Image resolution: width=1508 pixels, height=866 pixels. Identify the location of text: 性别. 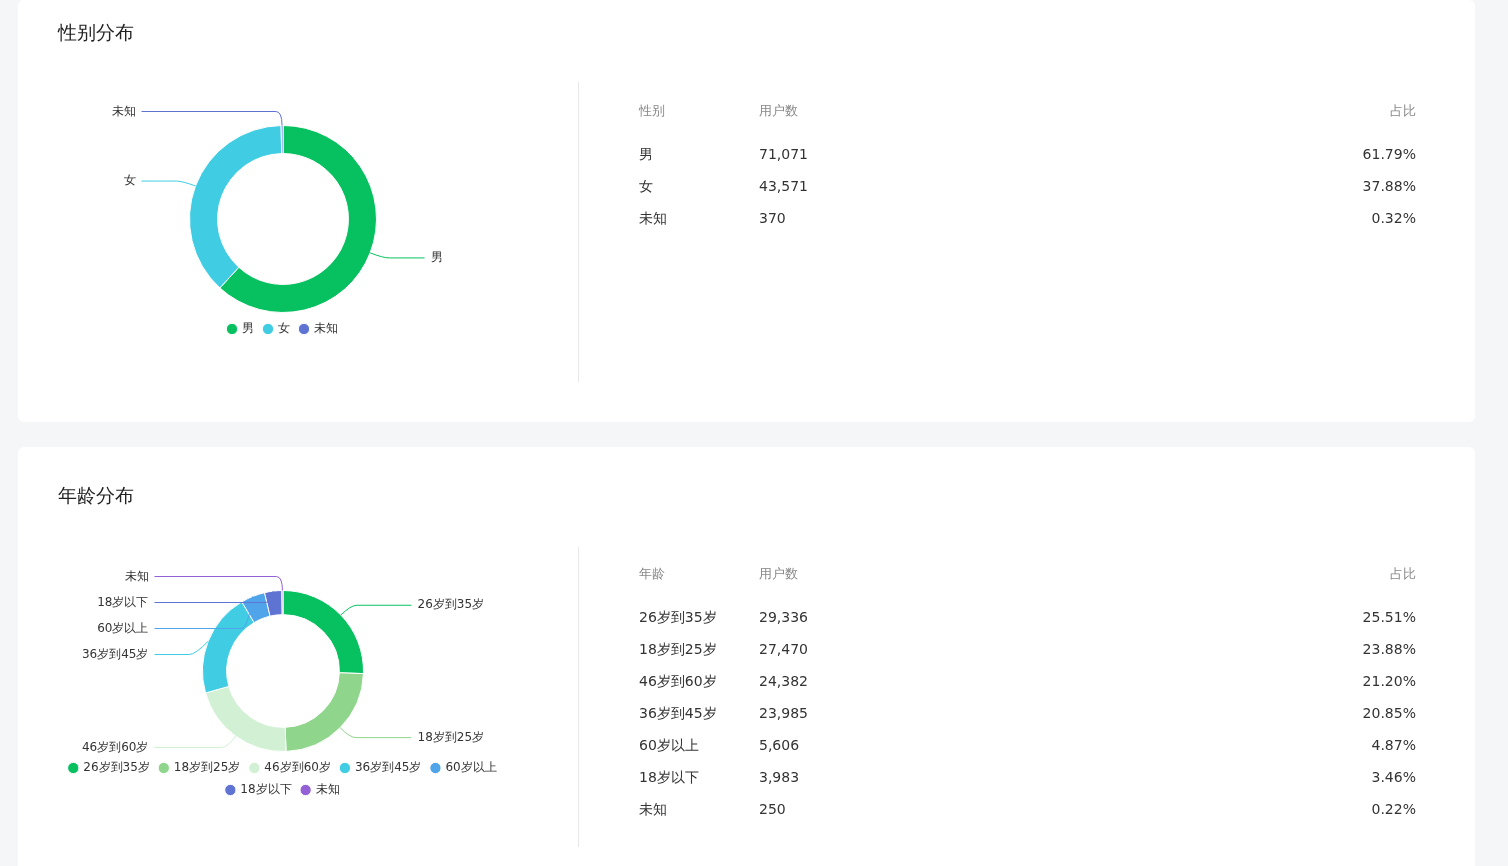
(652, 111).